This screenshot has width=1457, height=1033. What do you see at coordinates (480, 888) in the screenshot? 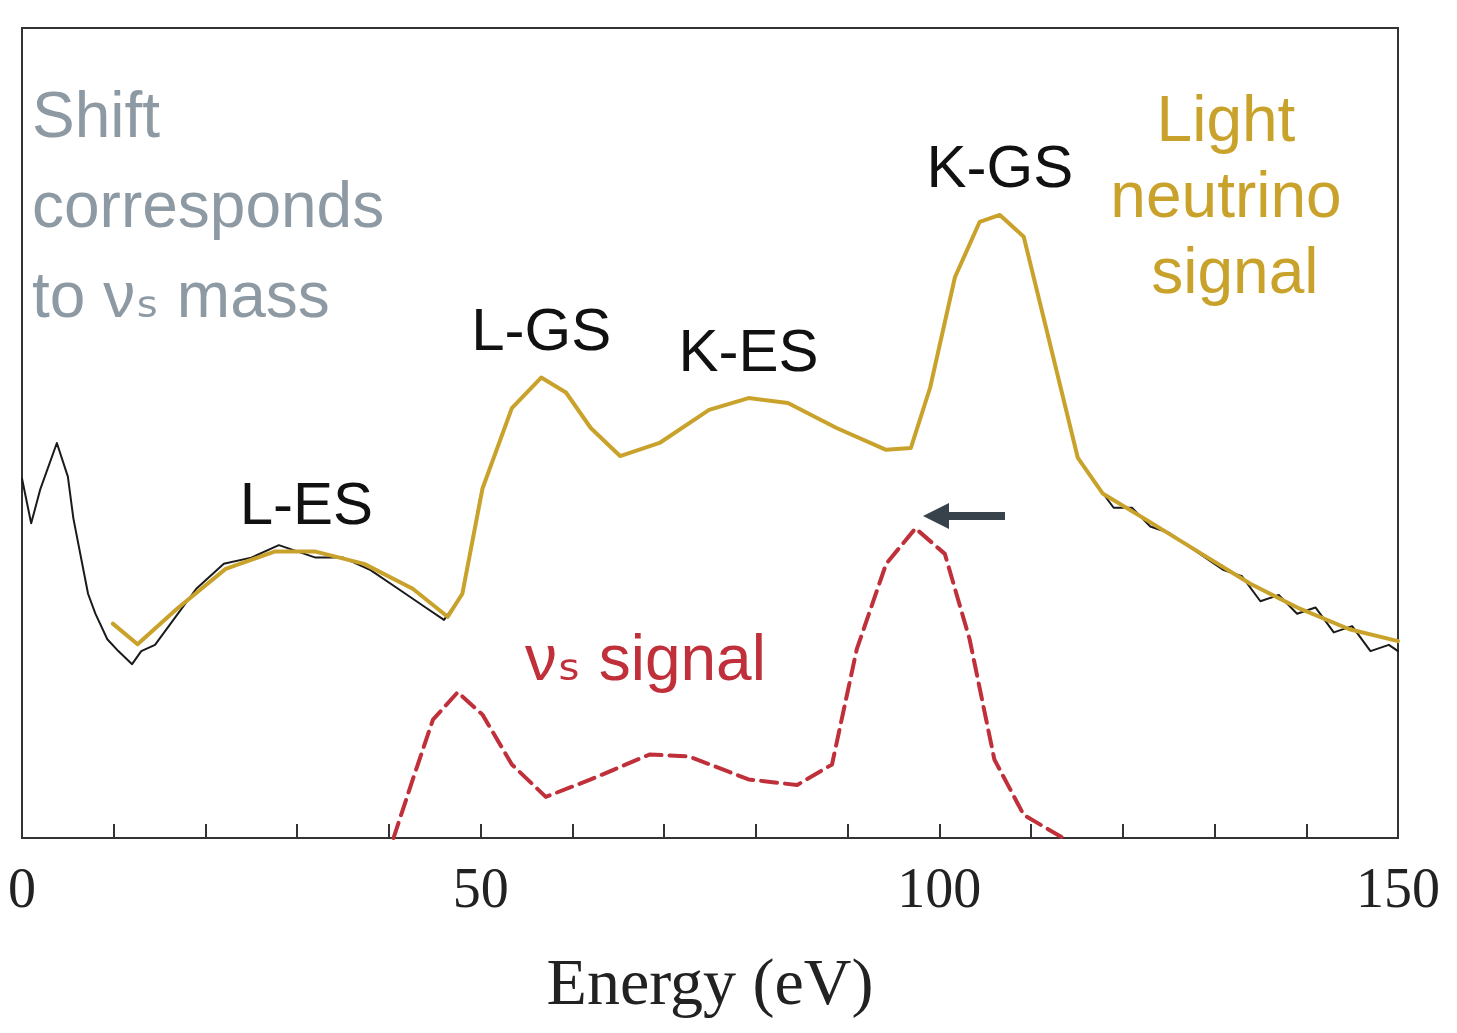
I see `x-tick-label: 50` at bounding box center [480, 888].